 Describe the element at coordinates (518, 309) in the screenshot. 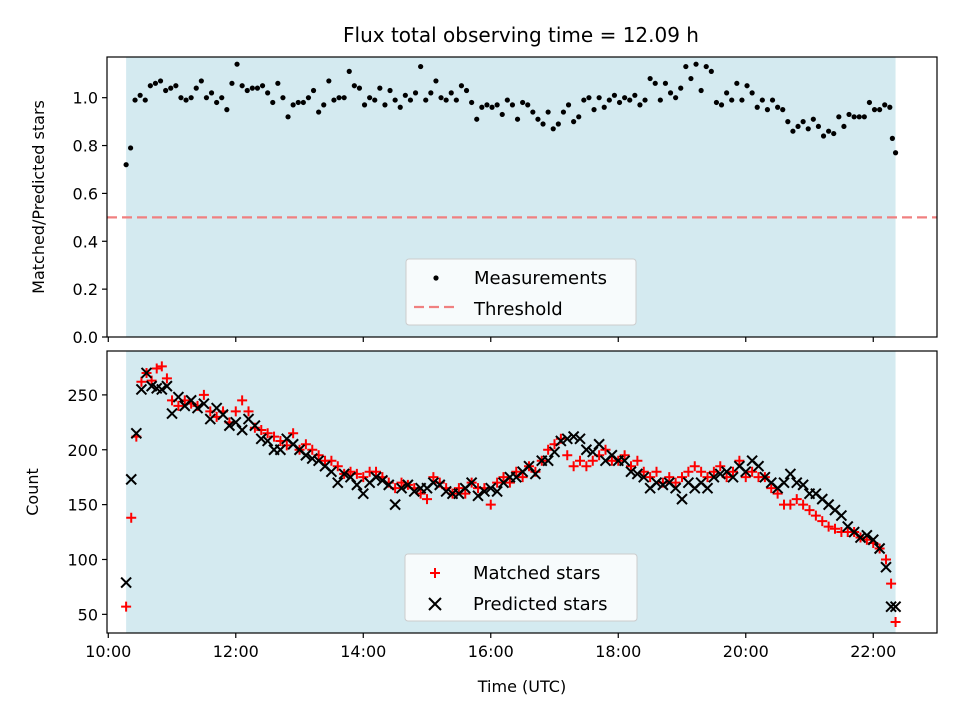

I see `legend-label: Threshold` at that location.